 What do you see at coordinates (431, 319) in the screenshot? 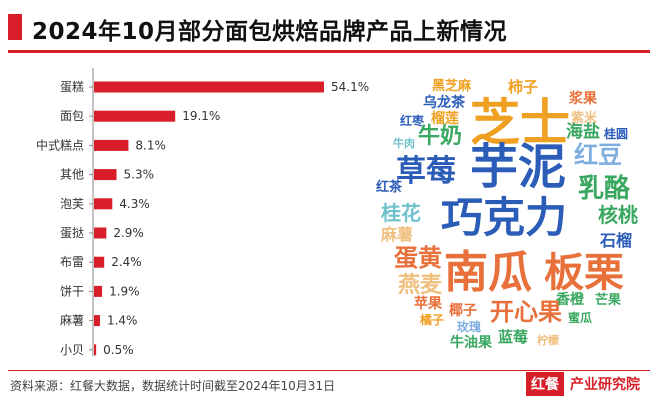
I see `word-cloud-word: 橘子` at bounding box center [431, 319].